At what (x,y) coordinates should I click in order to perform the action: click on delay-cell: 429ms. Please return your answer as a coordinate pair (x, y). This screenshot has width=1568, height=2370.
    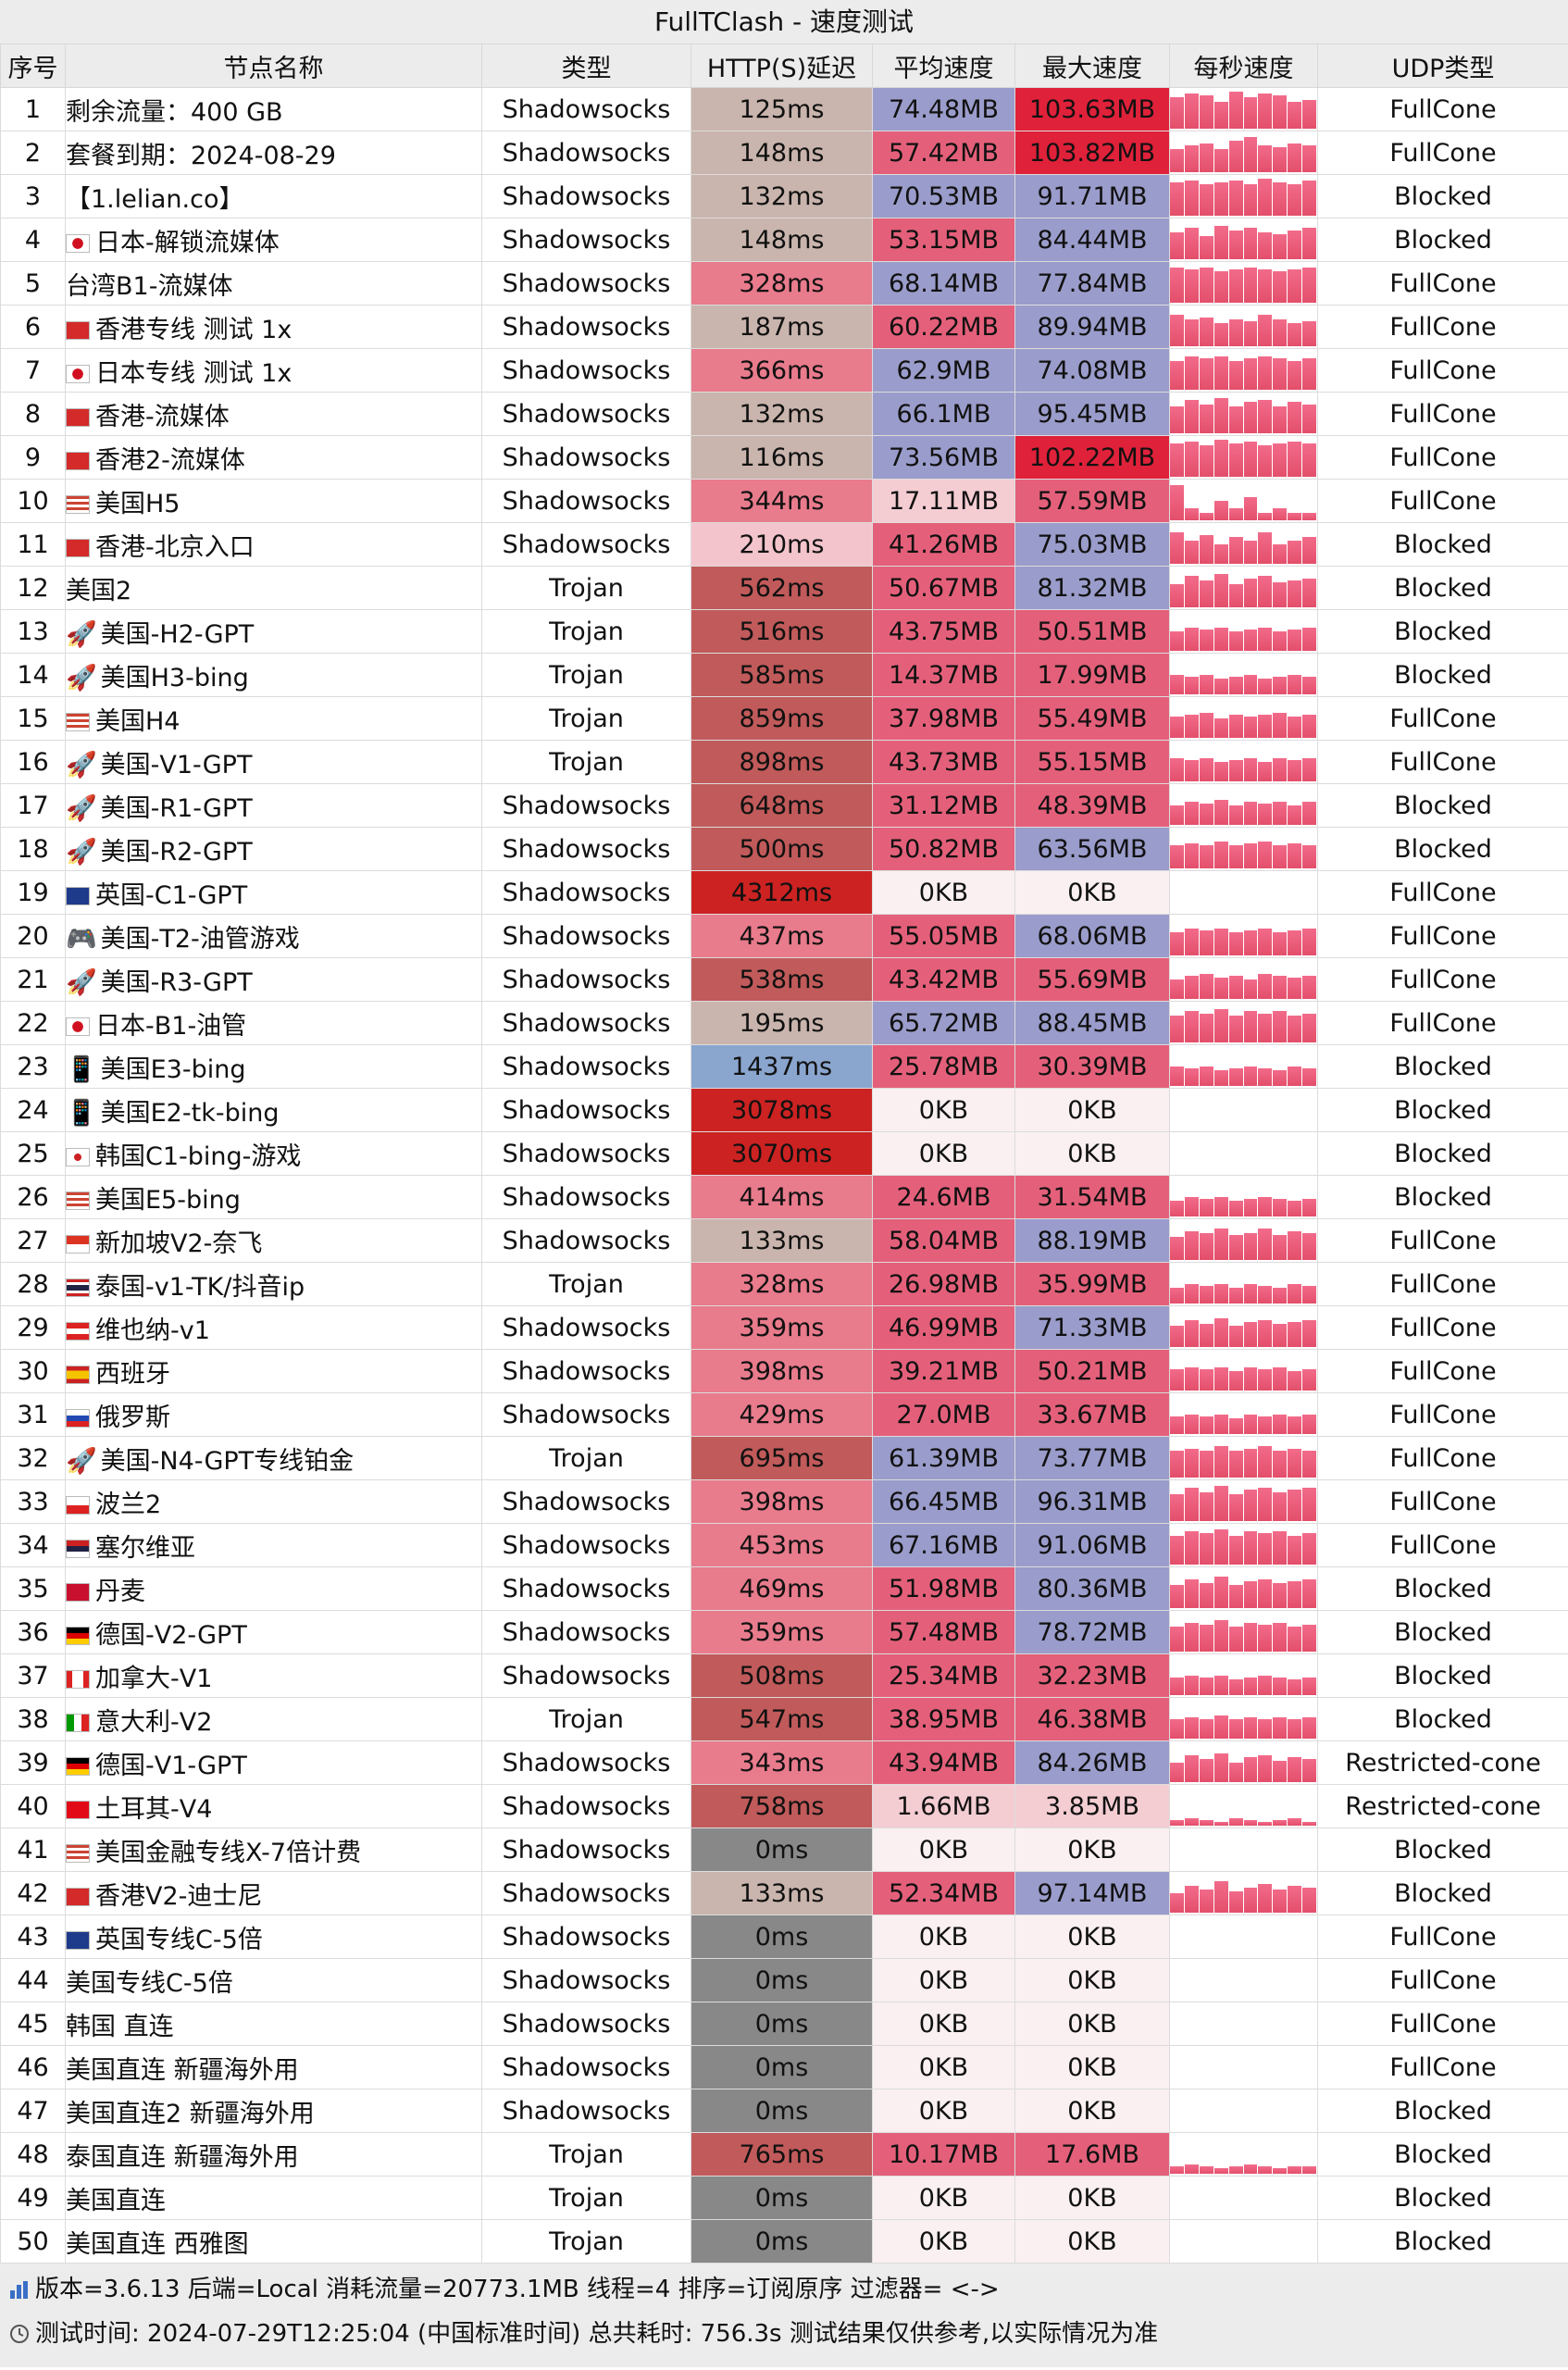
    Looking at the image, I should click on (782, 1414).